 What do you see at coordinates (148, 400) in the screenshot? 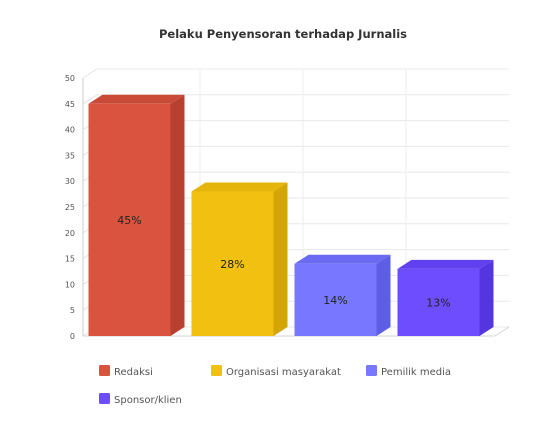
I see `legend-label: Sponsor/klien` at bounding box center [148, 400].